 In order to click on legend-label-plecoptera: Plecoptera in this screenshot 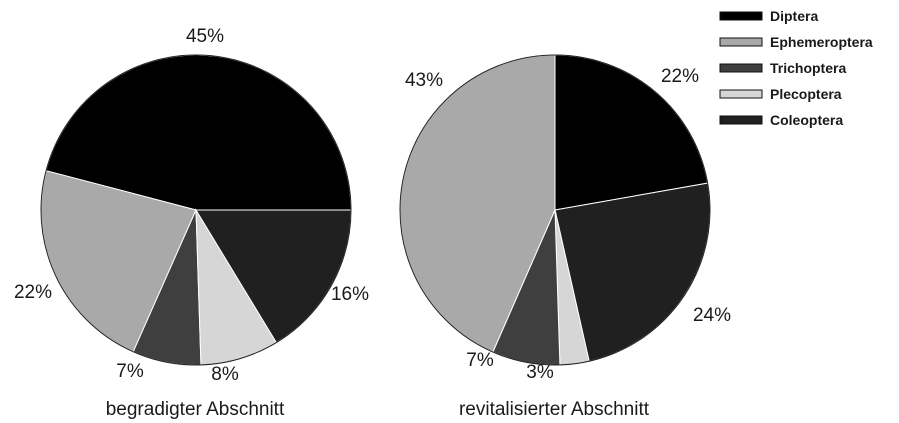, I will do `click(806, 94)`.